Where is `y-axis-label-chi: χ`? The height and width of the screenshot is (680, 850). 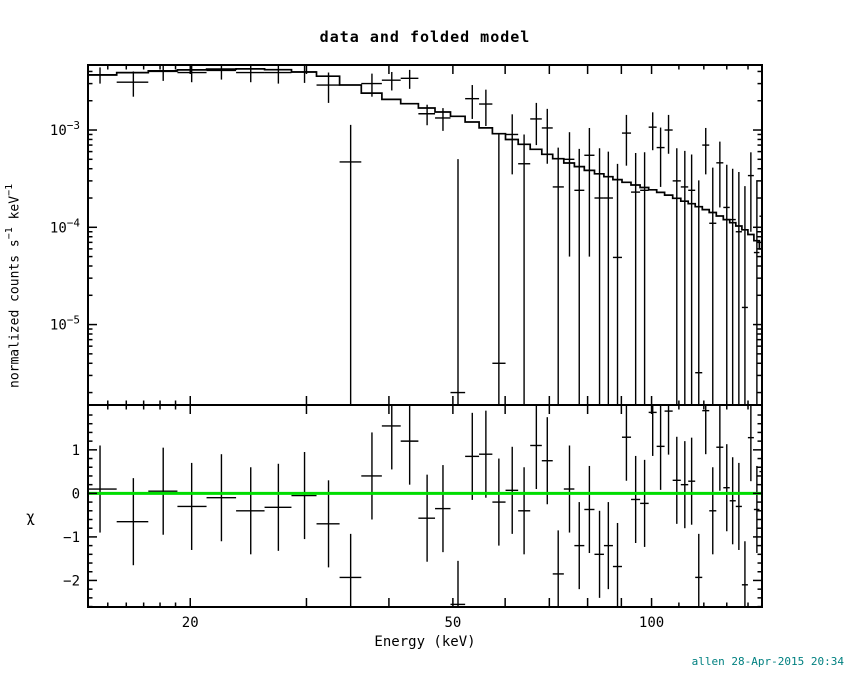 y-axis-label-chi: χ is located at coordinates (31, 517).